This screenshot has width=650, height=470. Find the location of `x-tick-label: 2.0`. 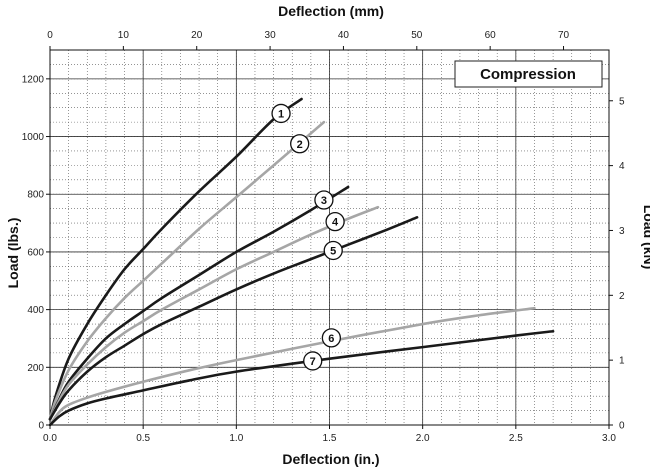

x-tick-label: 2.0 is located at coordinates (423, 438).